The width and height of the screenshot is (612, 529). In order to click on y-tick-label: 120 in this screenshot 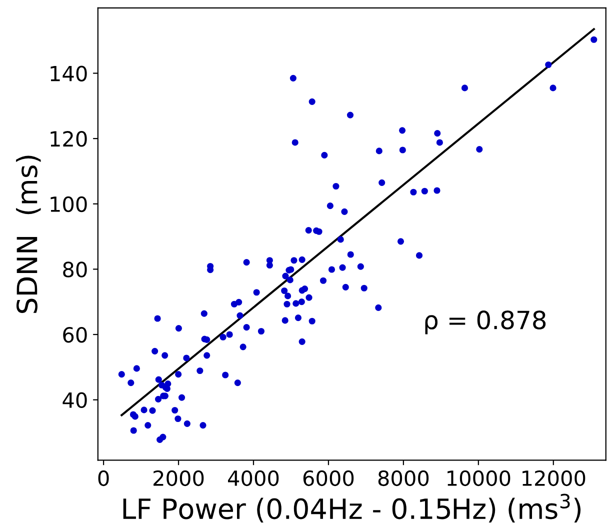, I will do `click(68, 139)`.